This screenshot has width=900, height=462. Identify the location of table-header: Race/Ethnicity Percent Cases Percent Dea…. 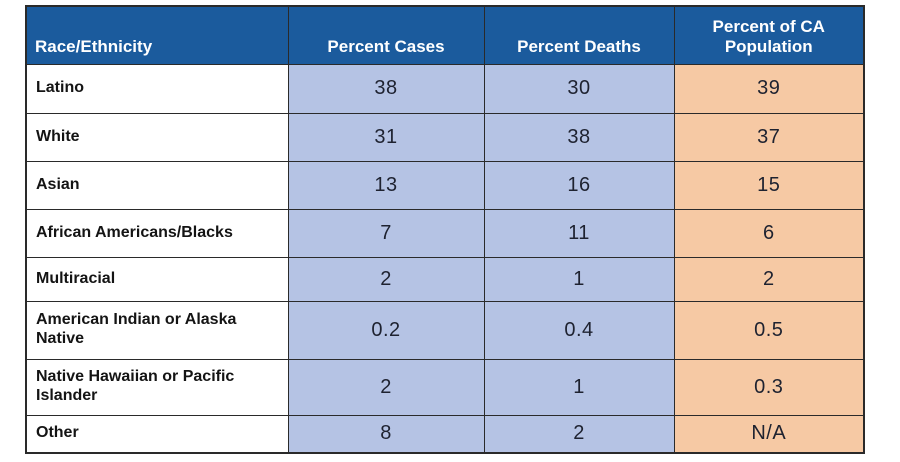
(445, 35).